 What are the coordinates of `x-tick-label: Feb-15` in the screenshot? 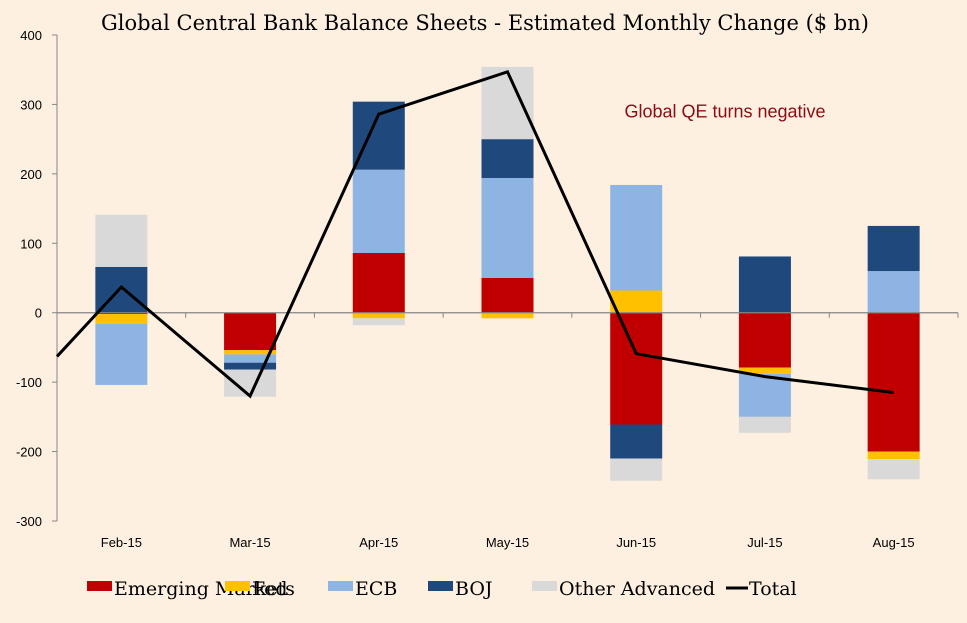 It's located at (121, 542).